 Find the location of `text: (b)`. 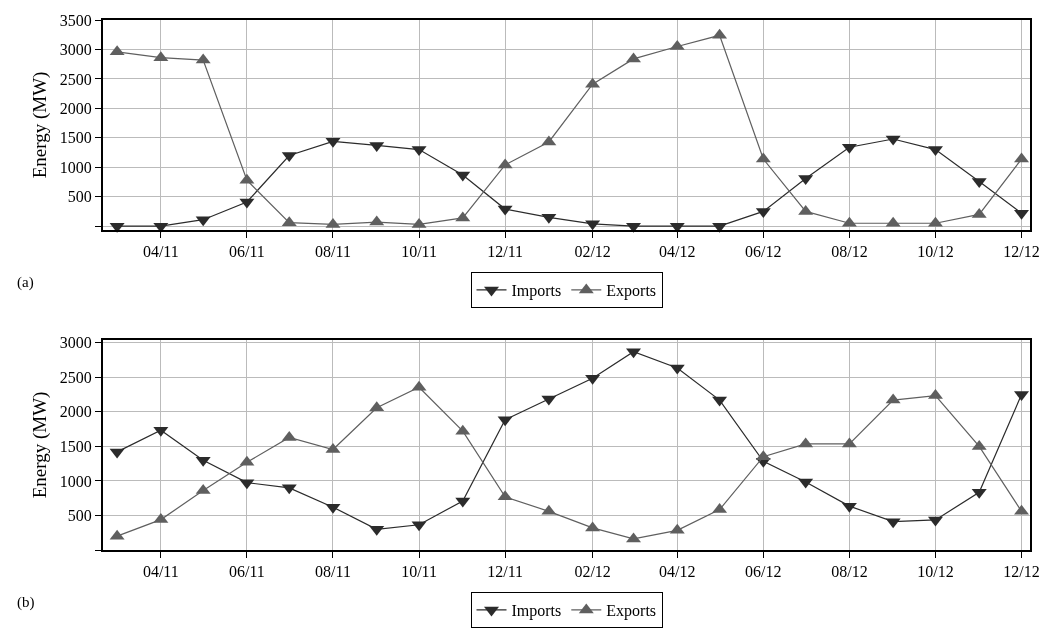

text: (b) is located at coordinates (26, 602).